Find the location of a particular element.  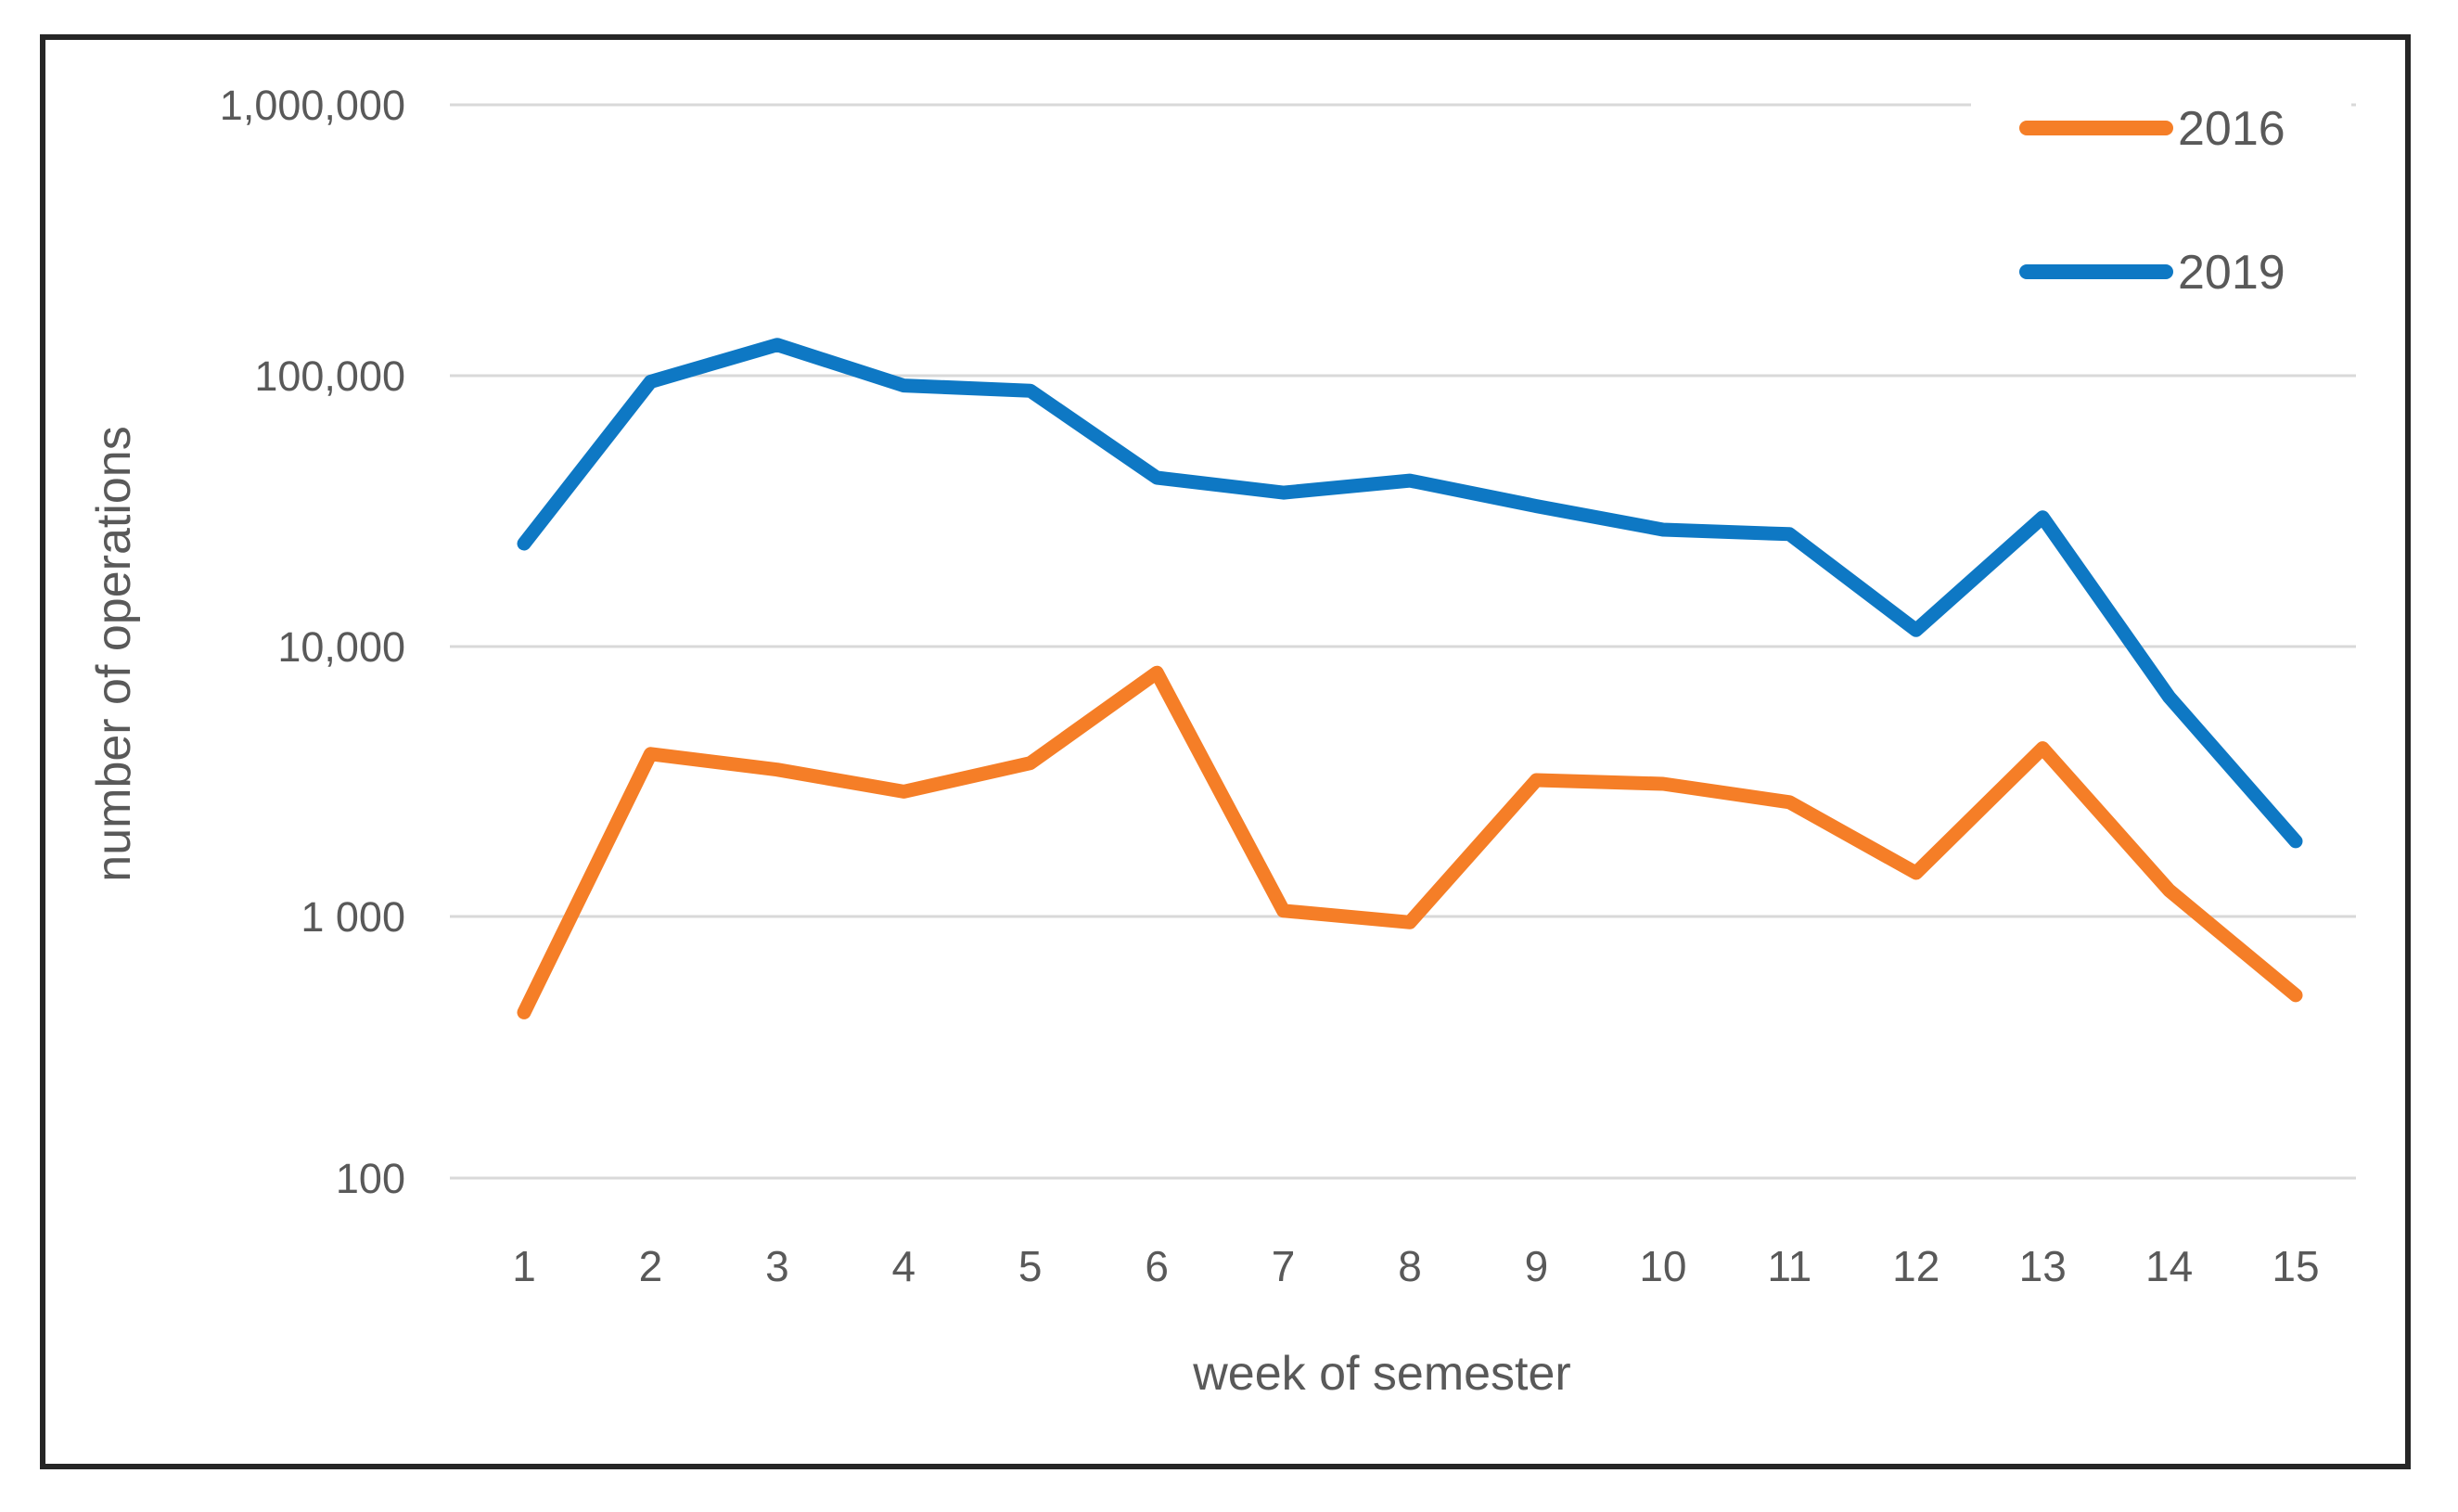

legend: 2016 2019 is located at coordinates (2161, 195).